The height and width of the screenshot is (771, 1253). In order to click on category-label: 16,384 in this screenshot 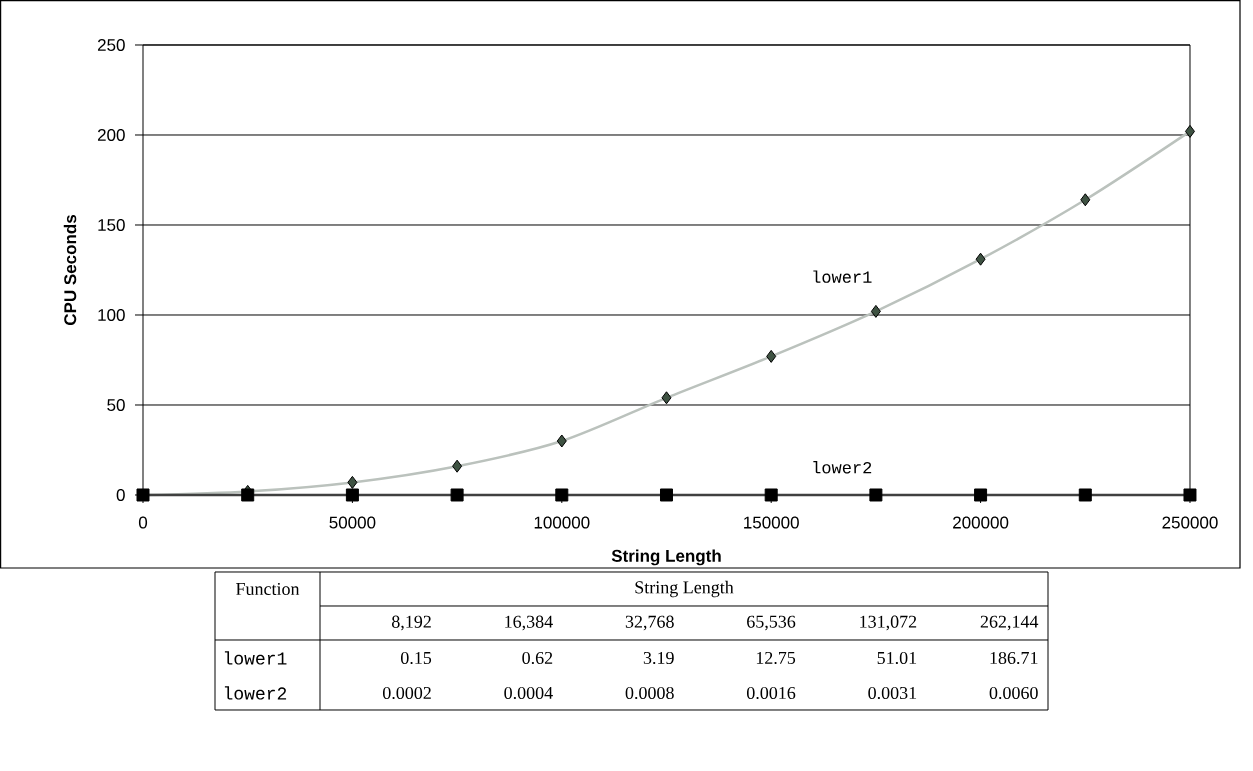, I will do `click(529, 623)`.